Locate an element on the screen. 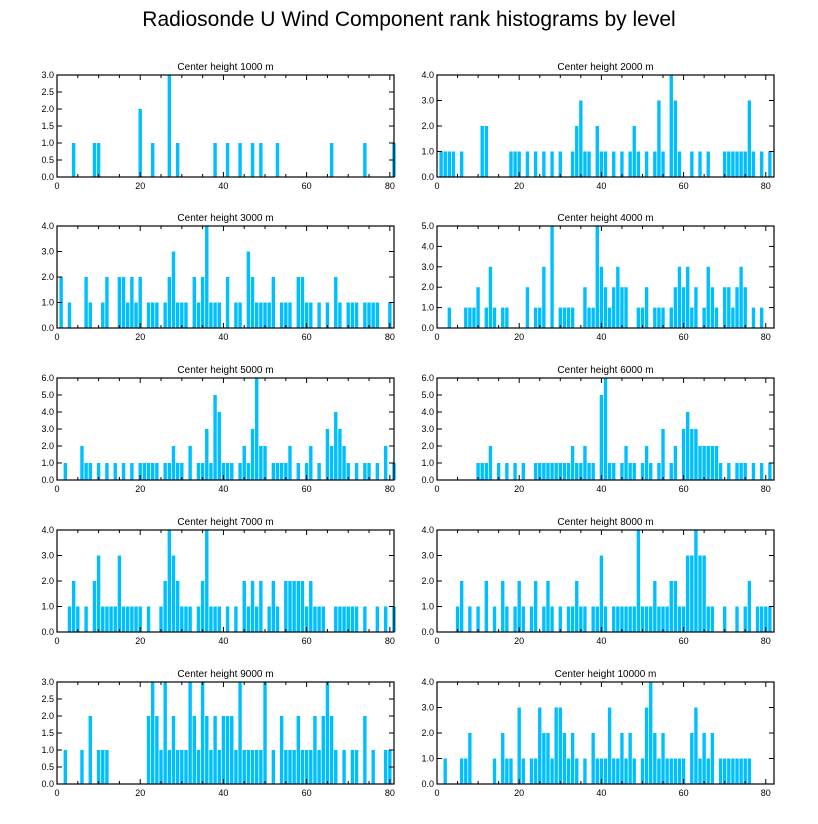 The height and width of the screenshot is (824, 818). y-tick-label: 4.0 is located at coordinates (427, 75).